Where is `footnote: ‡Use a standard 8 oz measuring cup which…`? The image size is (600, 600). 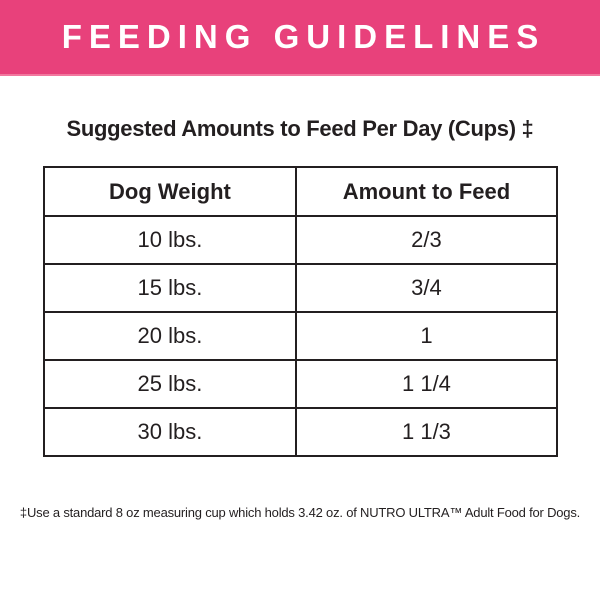
footnote: ‡Use a standard 8 oz measuring cup which… is located at coordinates (300, 512).